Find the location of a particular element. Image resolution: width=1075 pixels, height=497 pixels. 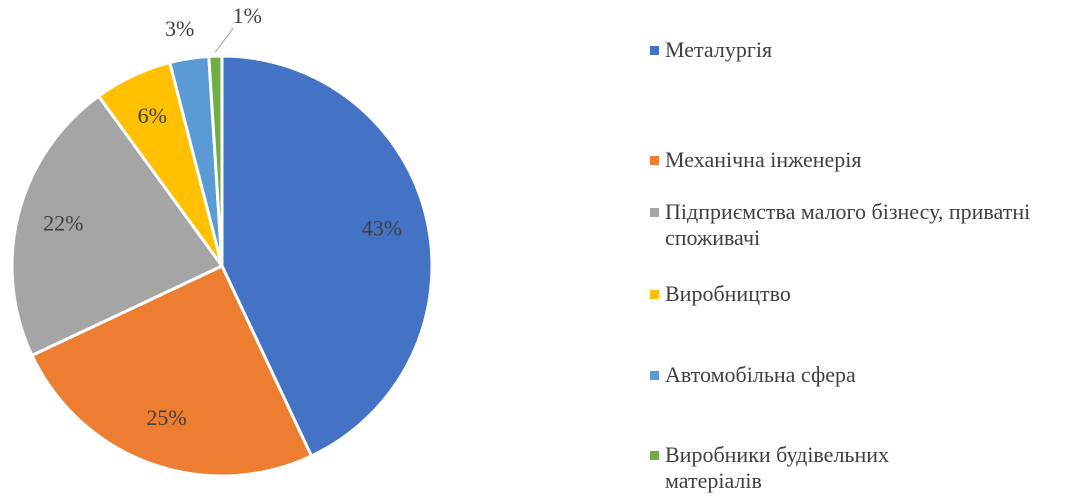

legend-label: Виробники будівельних матеріалів is located at coordinates (777, 467).